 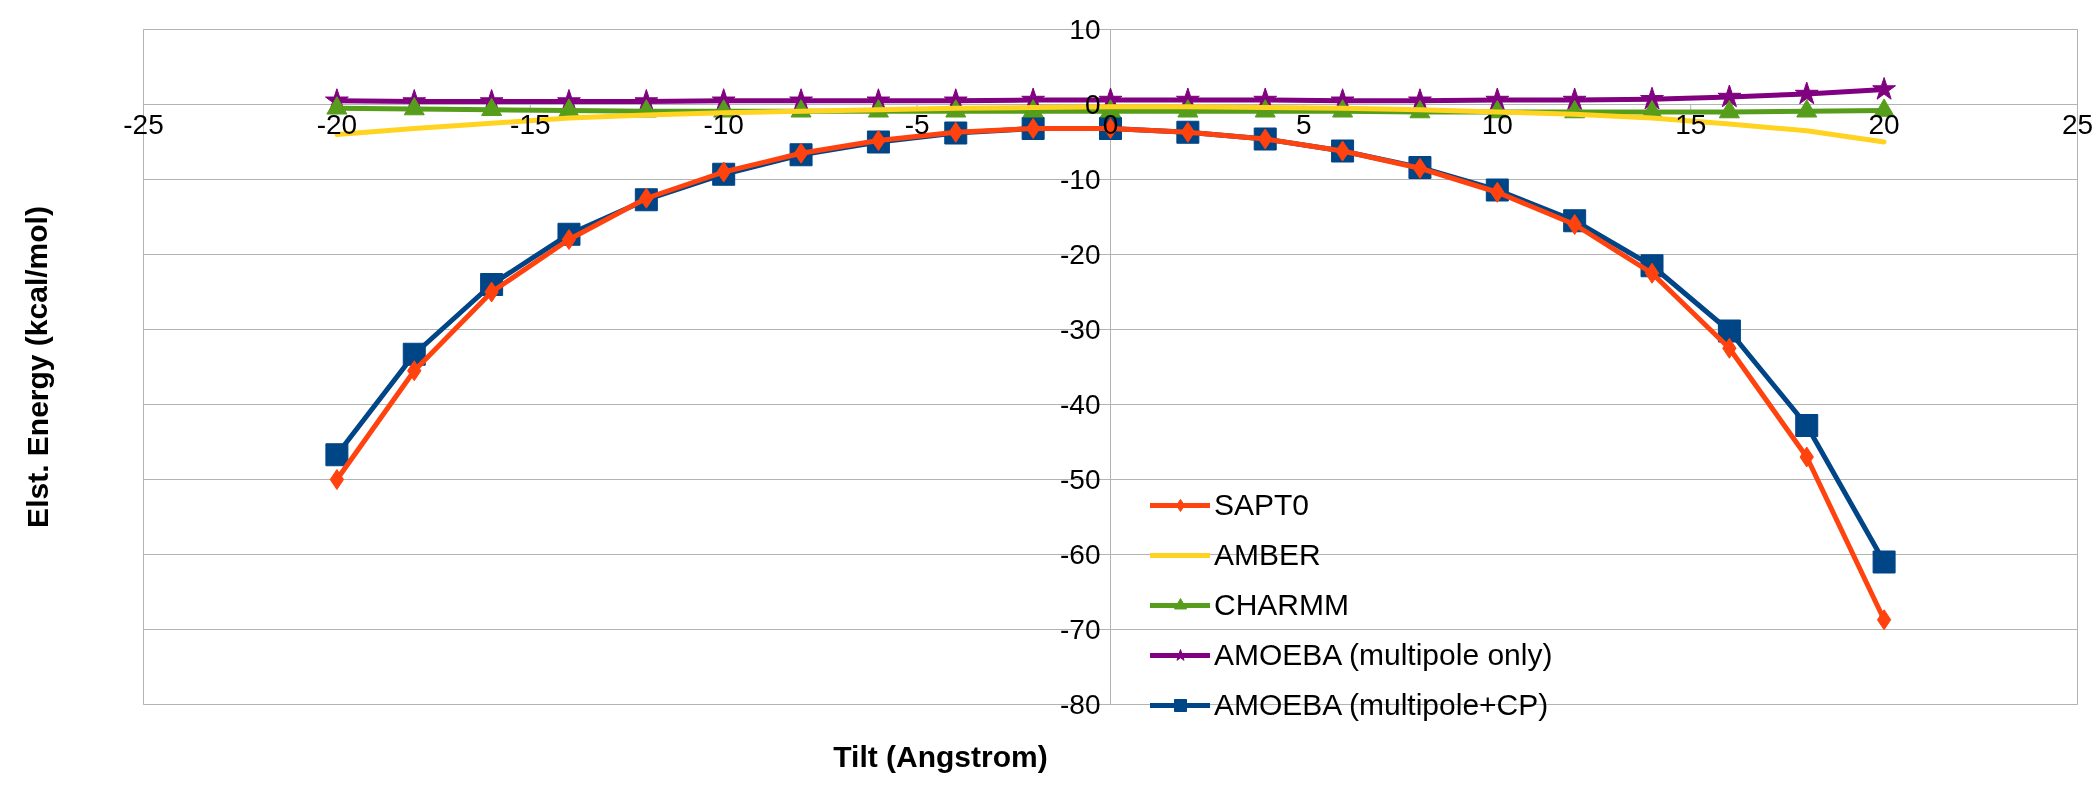 What do you see at coordinates (1267, 555) in the screenshot?
I see `legend-label: AMBER` at bounding box center [1267, 555].